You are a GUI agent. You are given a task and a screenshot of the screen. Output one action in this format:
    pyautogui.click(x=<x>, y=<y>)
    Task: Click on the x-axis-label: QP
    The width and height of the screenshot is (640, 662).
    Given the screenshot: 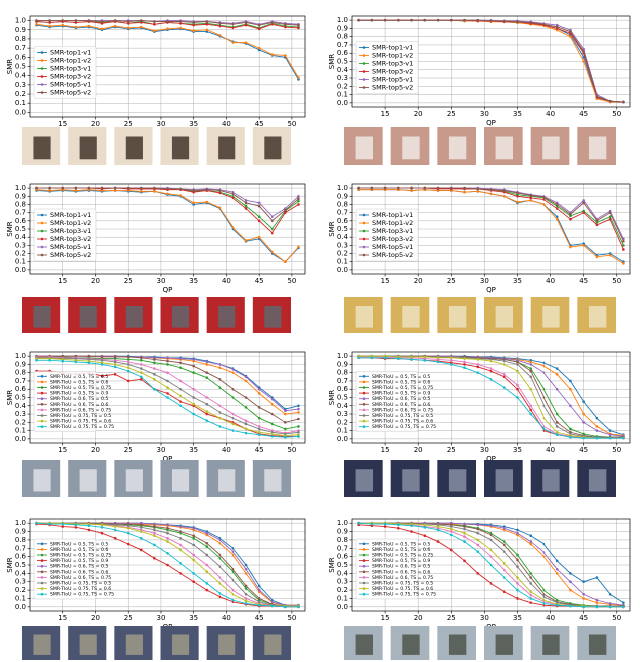 What is the action you would take?
    pyautogui.click(x=168, y=290)
    